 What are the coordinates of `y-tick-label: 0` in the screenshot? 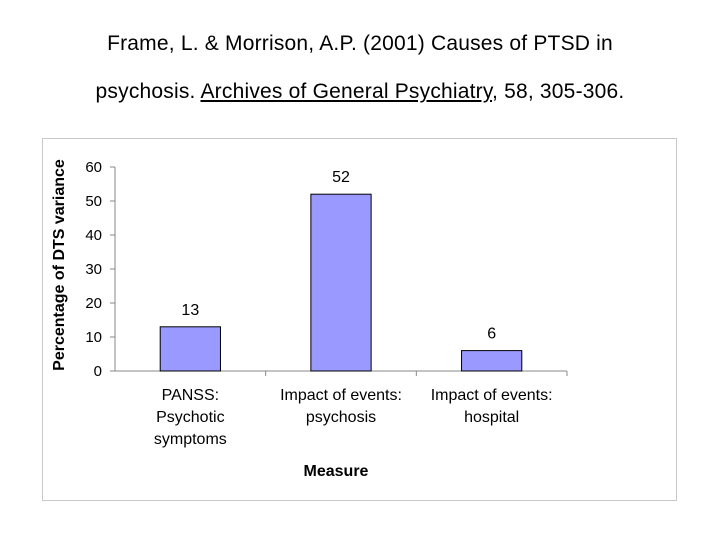 It's located at (98, 371).